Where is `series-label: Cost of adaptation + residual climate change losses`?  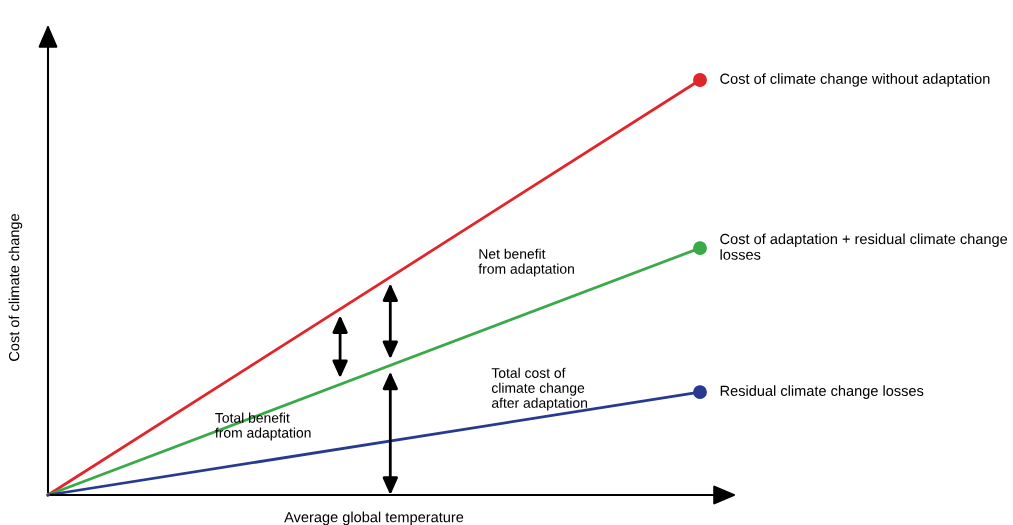 series-label: Cost of adaptation + residual climate change losses is located at coordinates (864, 246).